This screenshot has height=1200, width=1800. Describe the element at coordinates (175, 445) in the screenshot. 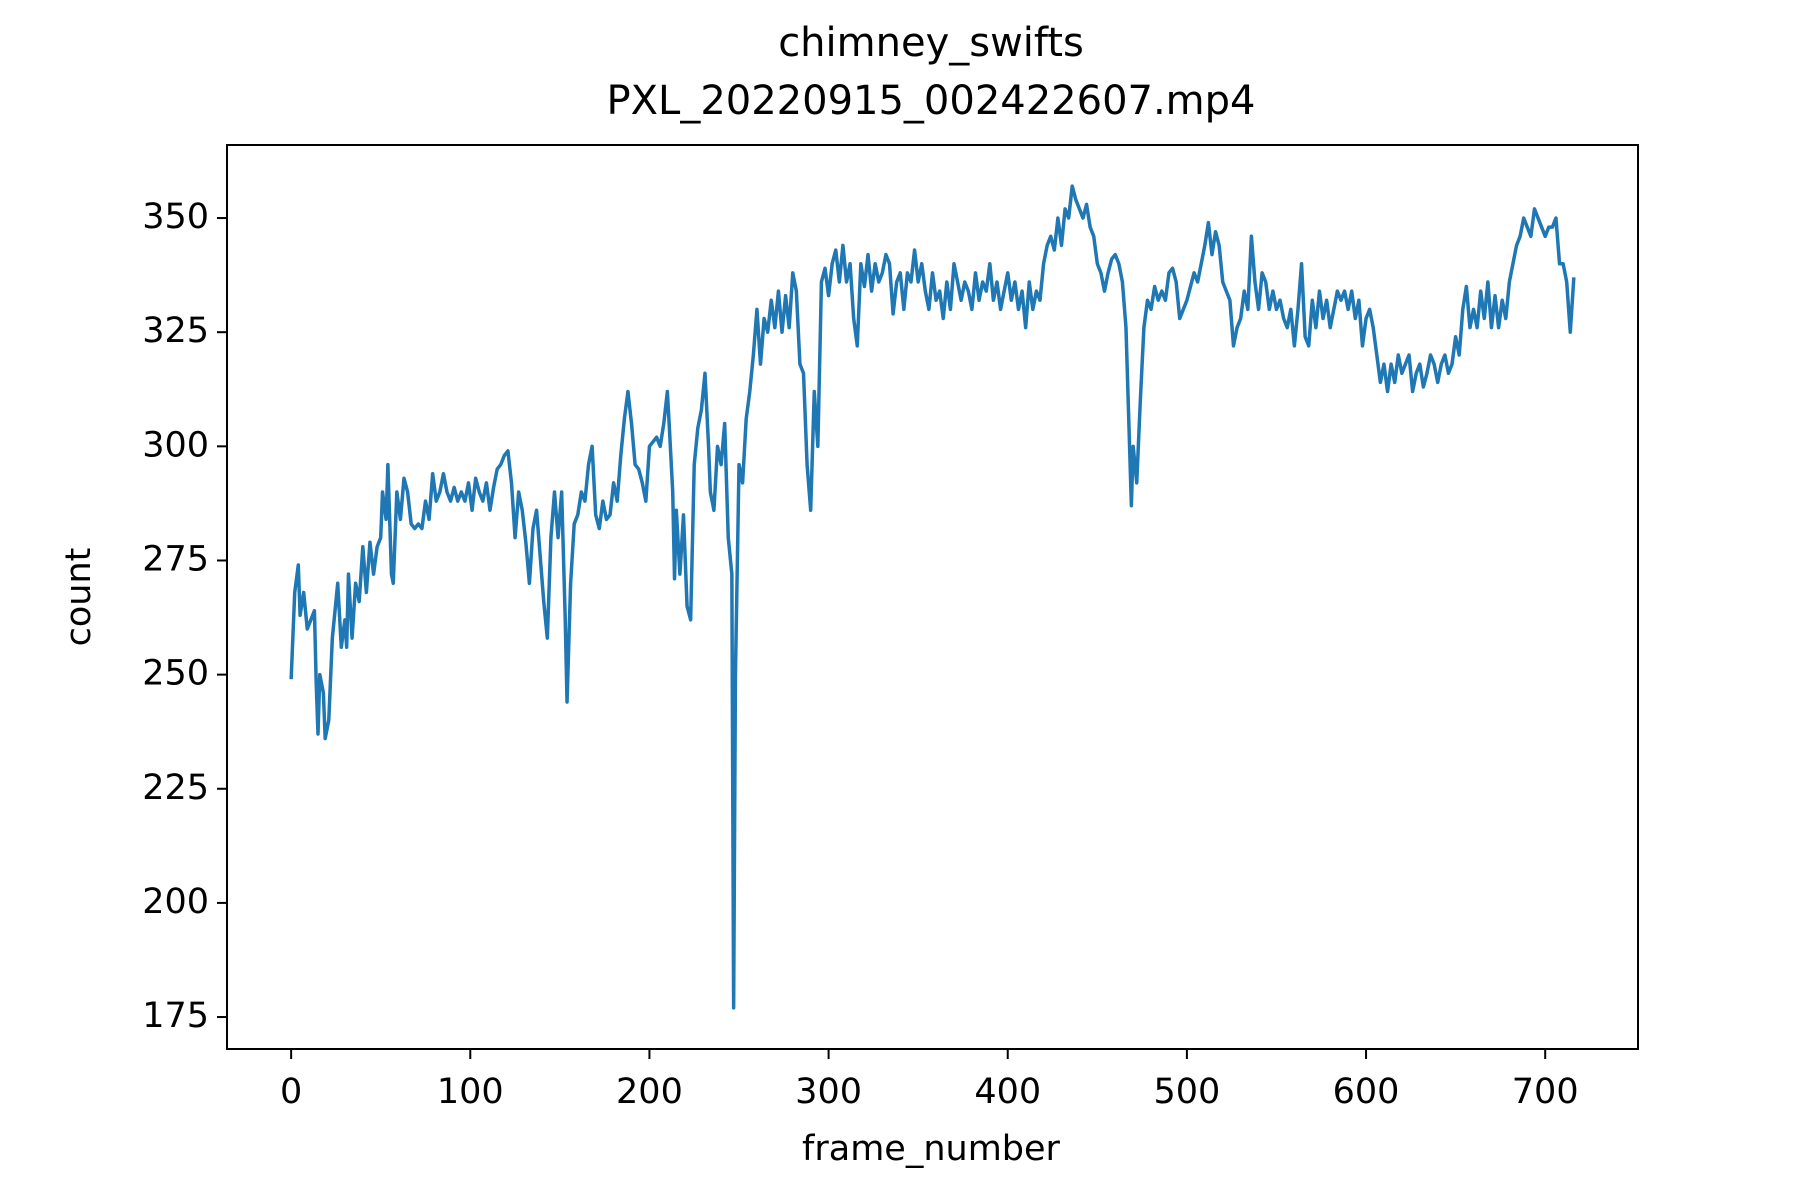

I see `y-tick-label: 300` at that location.